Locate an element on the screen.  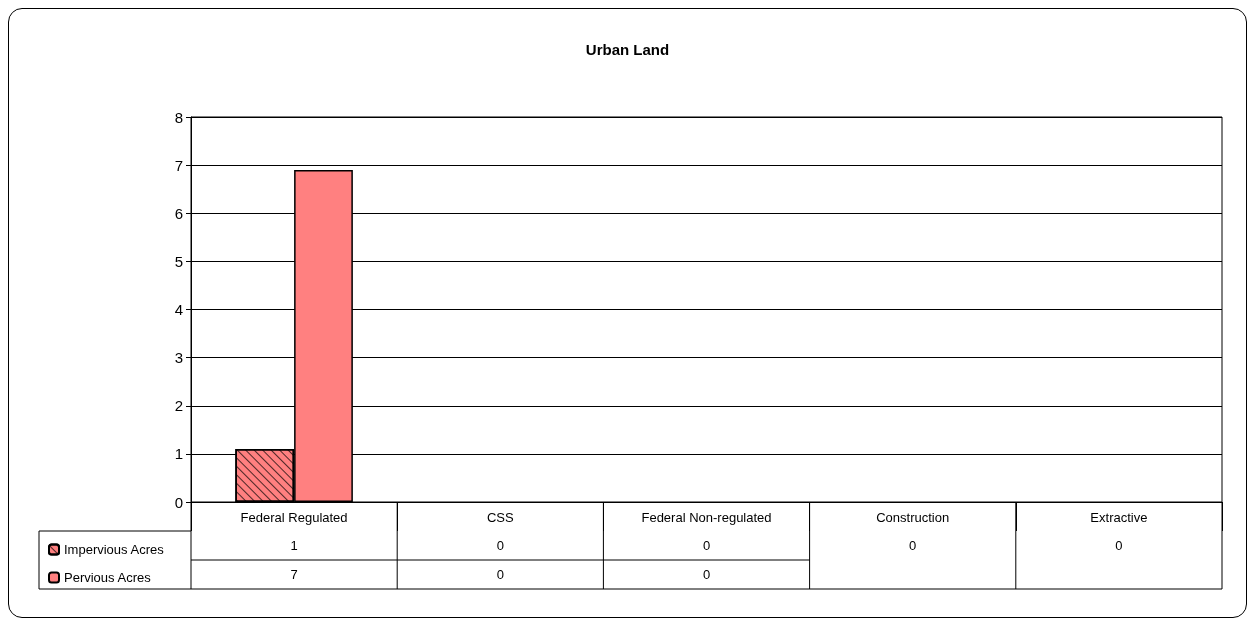
data-label: 1 is located at coordinates (294, 545).